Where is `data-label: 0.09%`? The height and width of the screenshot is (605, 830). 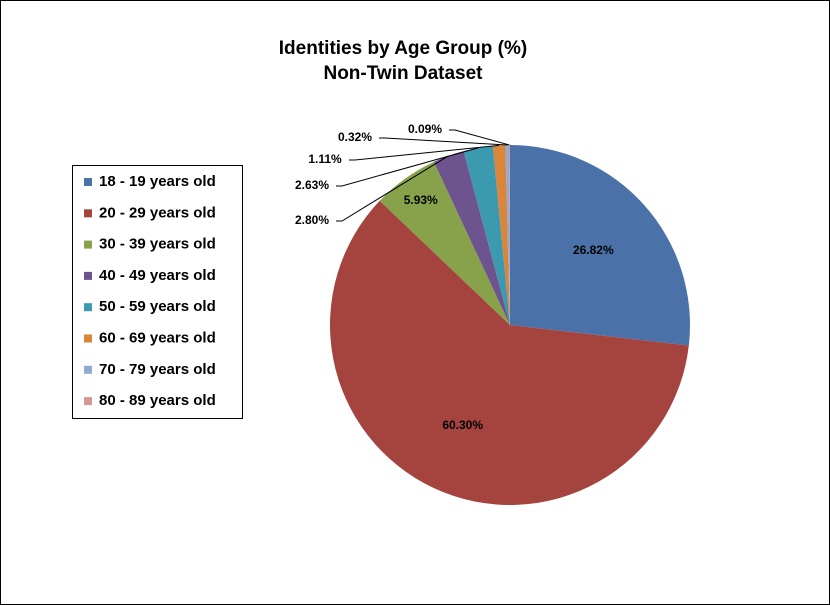 data-label: 0.09% is located at coordinates (425, 129).